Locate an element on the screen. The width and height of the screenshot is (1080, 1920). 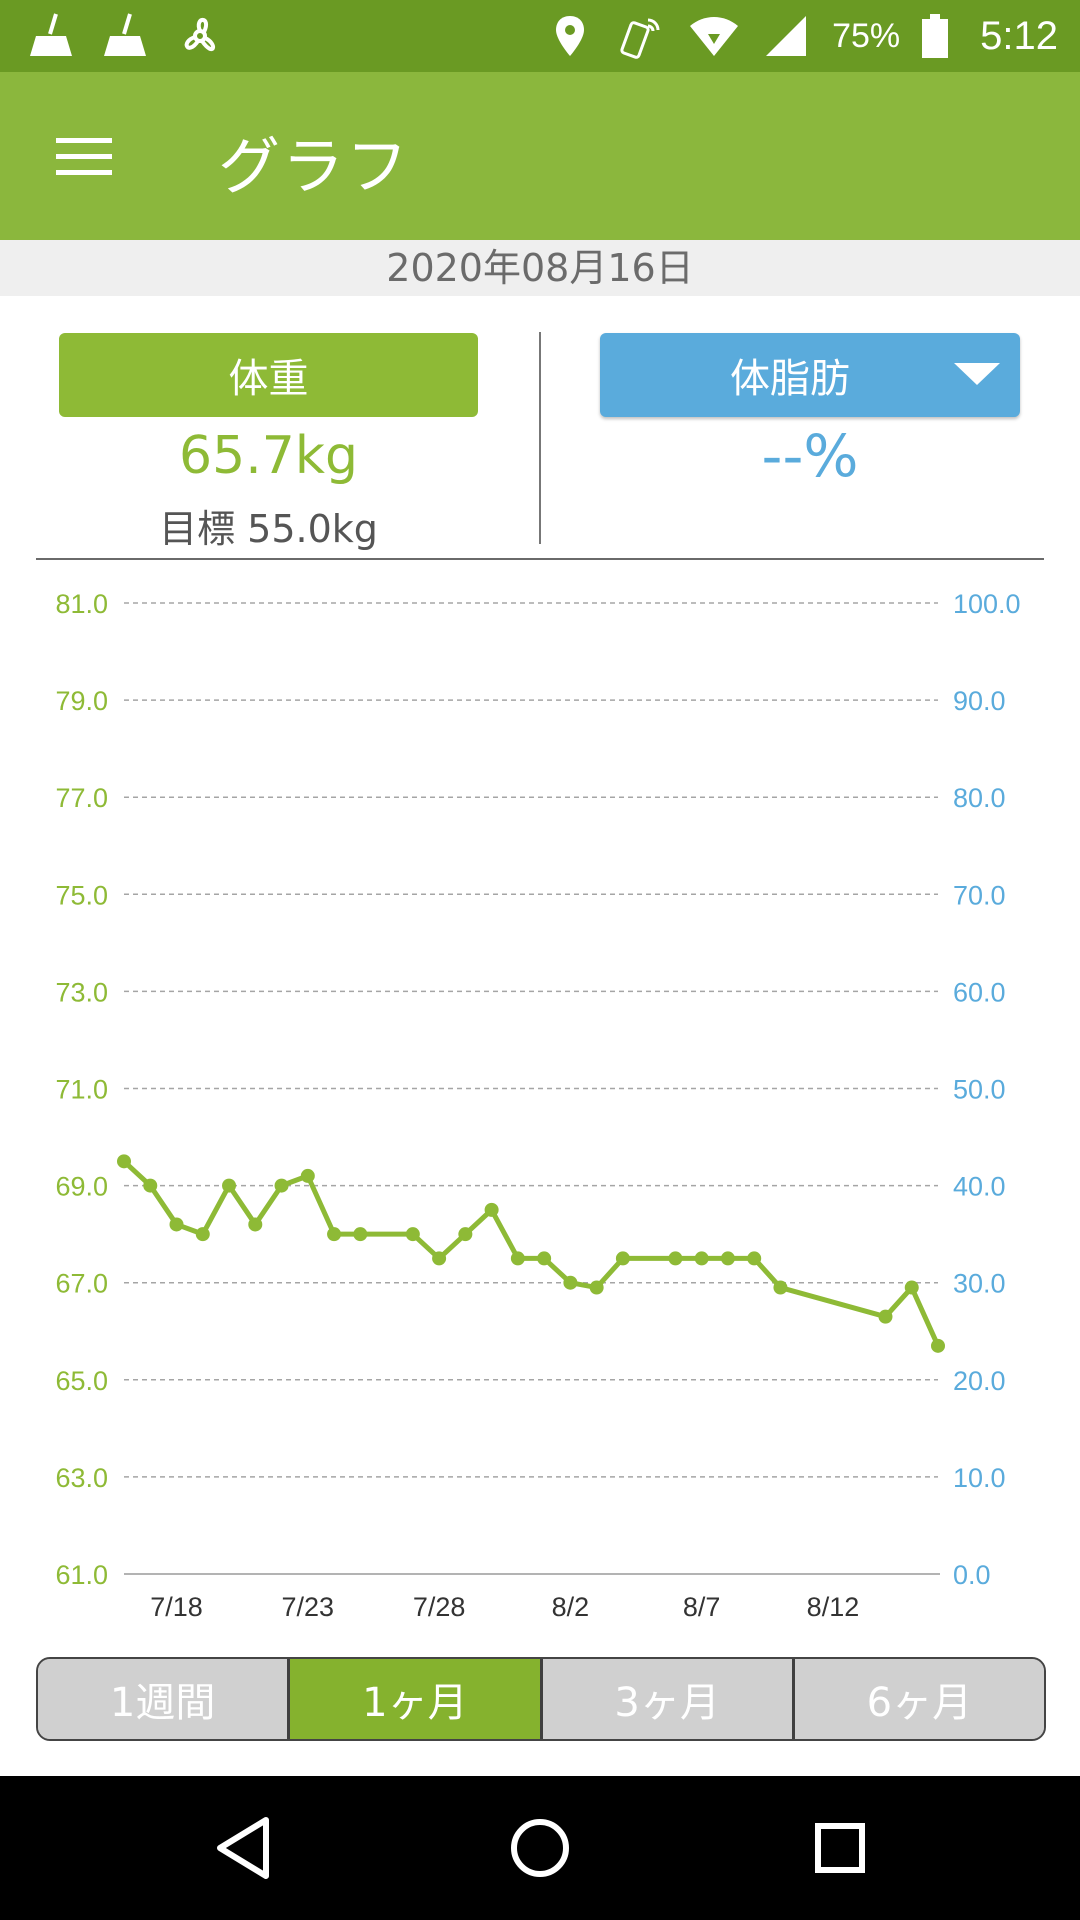
notification-icons is located at coordinates (126, 36).